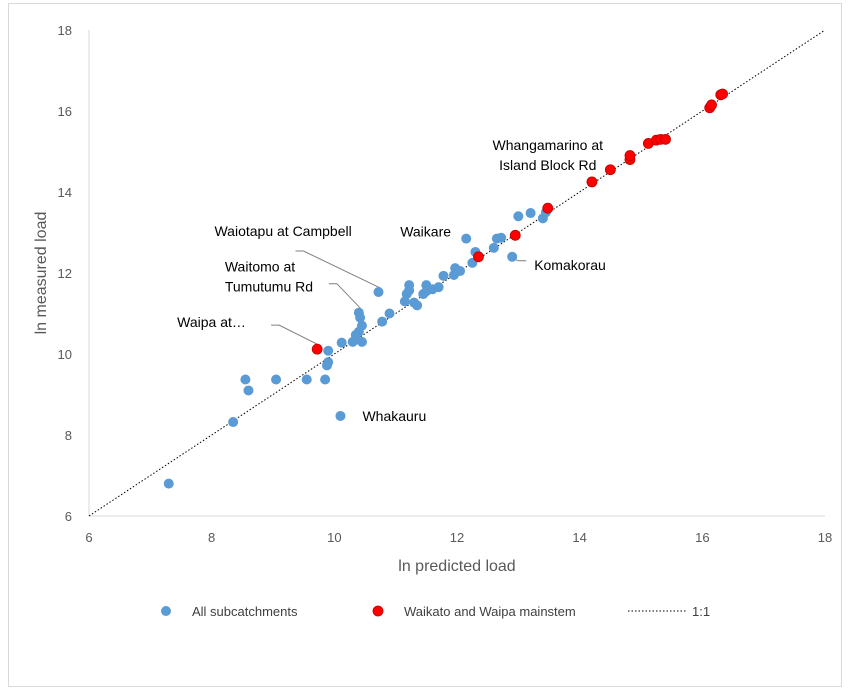 The height and width of the screenshot is (692, 848). Describe the element at coordinates (68, 435) in the screenshot. I see `y-tick-label: 8` at that location.